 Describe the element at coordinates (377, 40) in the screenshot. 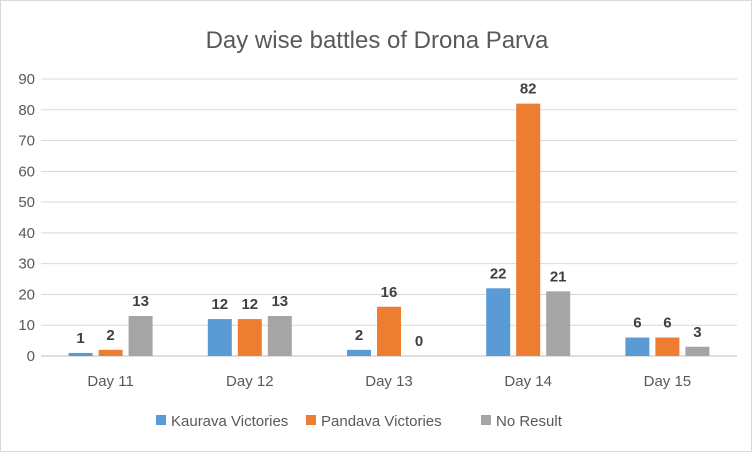

I see `chart-title: Day wise battles of Drona Parva` at that location.